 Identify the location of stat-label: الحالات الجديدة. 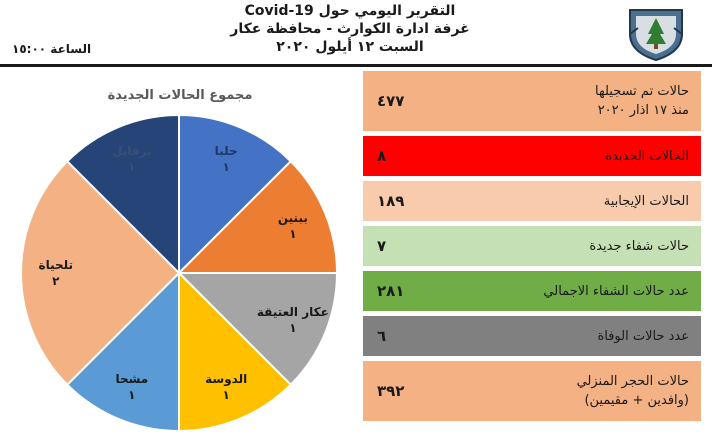
(569, 156).